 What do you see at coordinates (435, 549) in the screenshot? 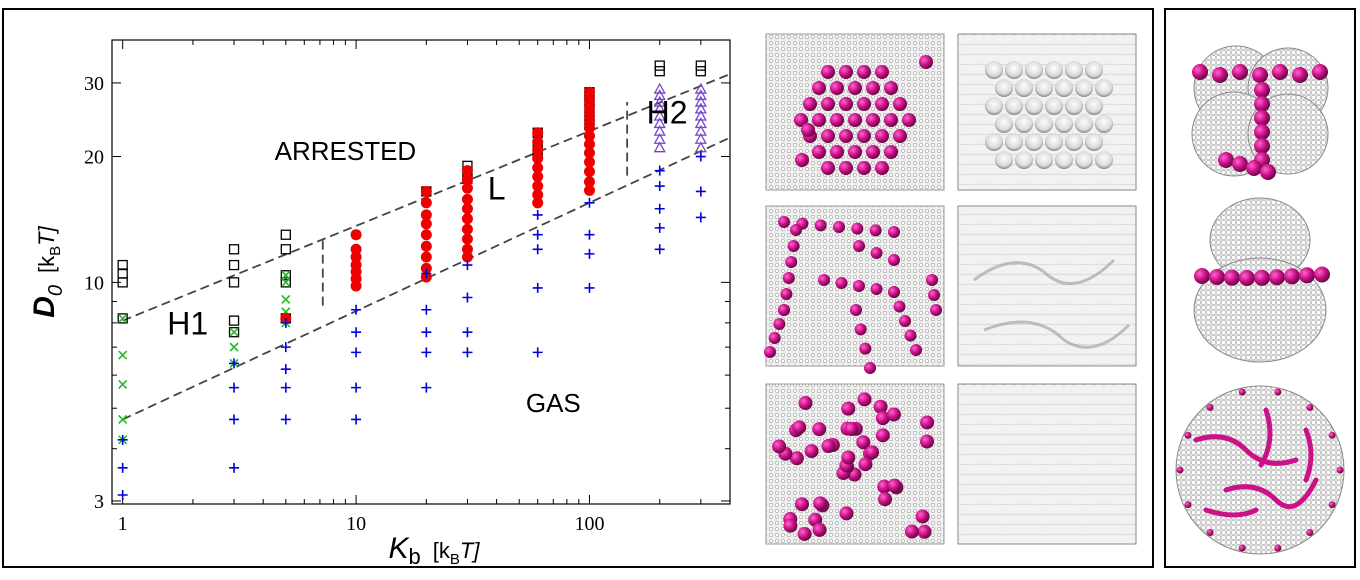
I see `x-axis-label: Kb [kBT]` at bounding box center [435, 549].